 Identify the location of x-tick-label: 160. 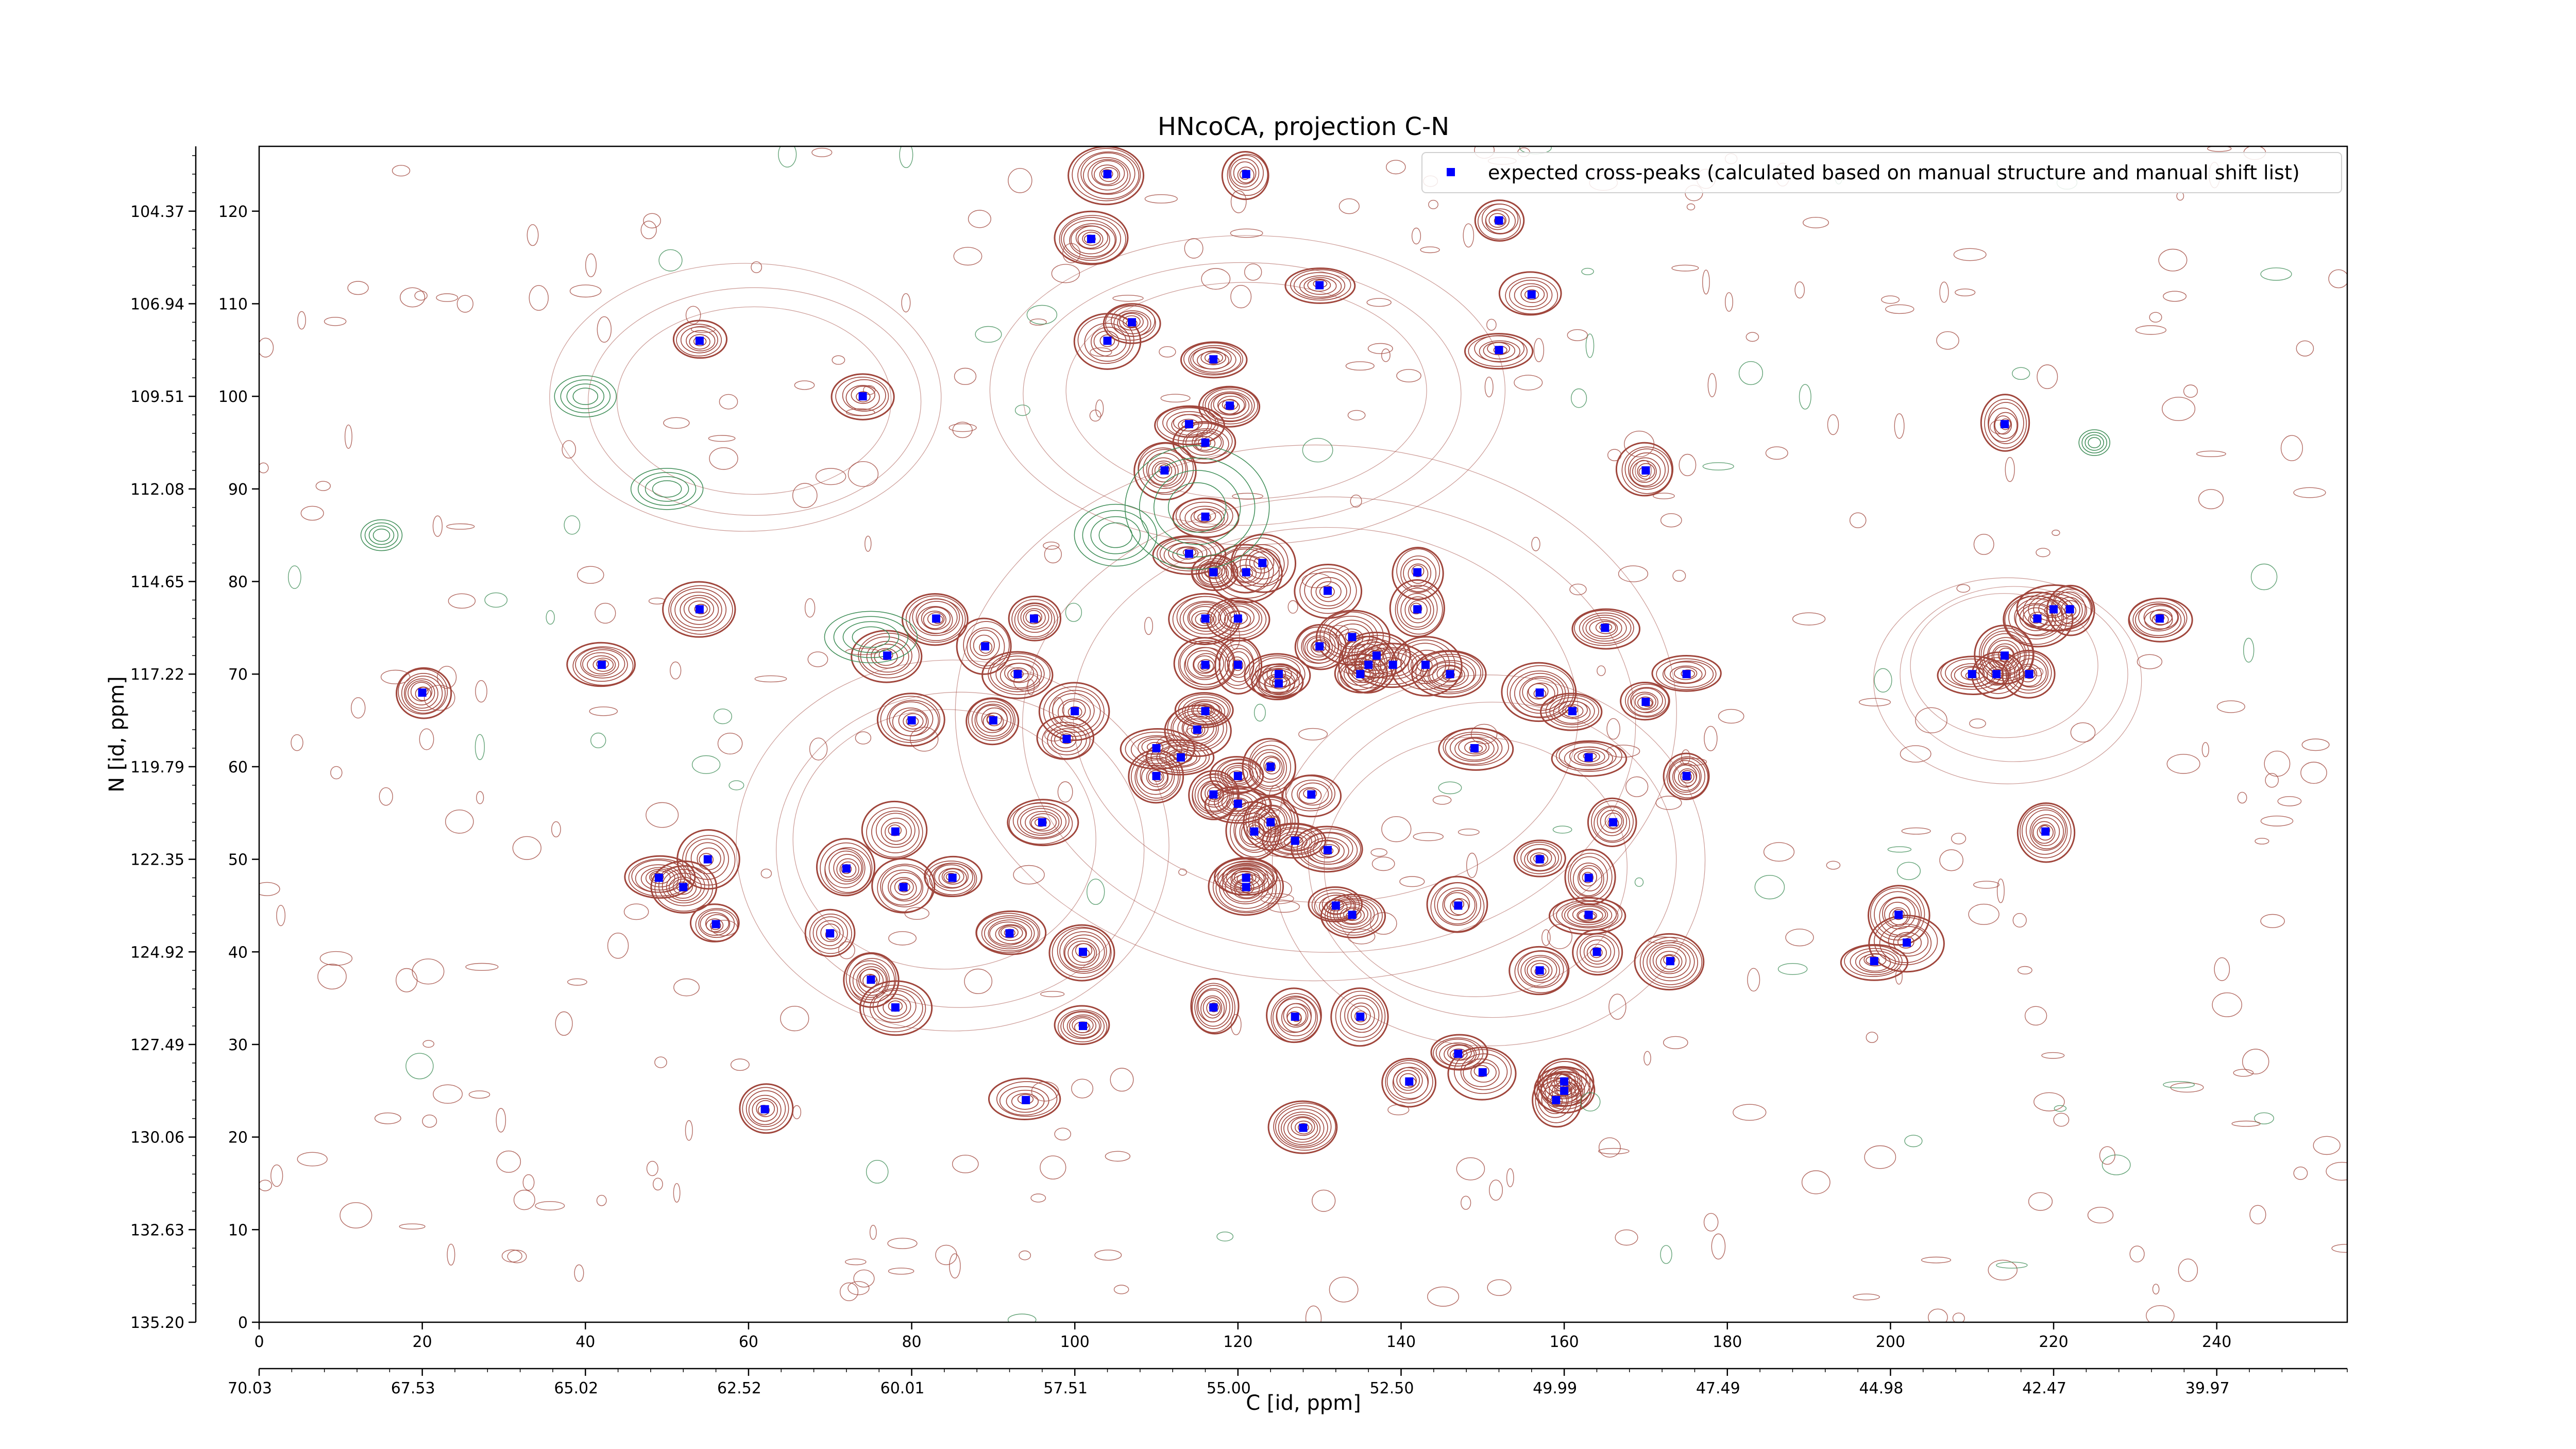
(1564, 1342).